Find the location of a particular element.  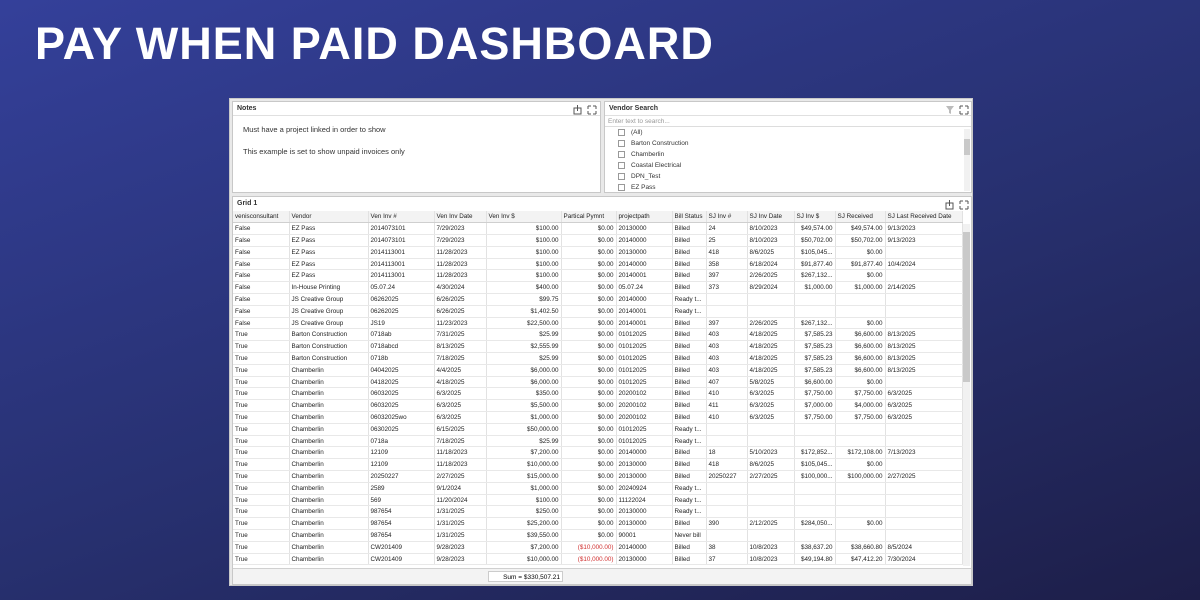

grid-cell: $172,108.00 is located at coordinates (860, 453).